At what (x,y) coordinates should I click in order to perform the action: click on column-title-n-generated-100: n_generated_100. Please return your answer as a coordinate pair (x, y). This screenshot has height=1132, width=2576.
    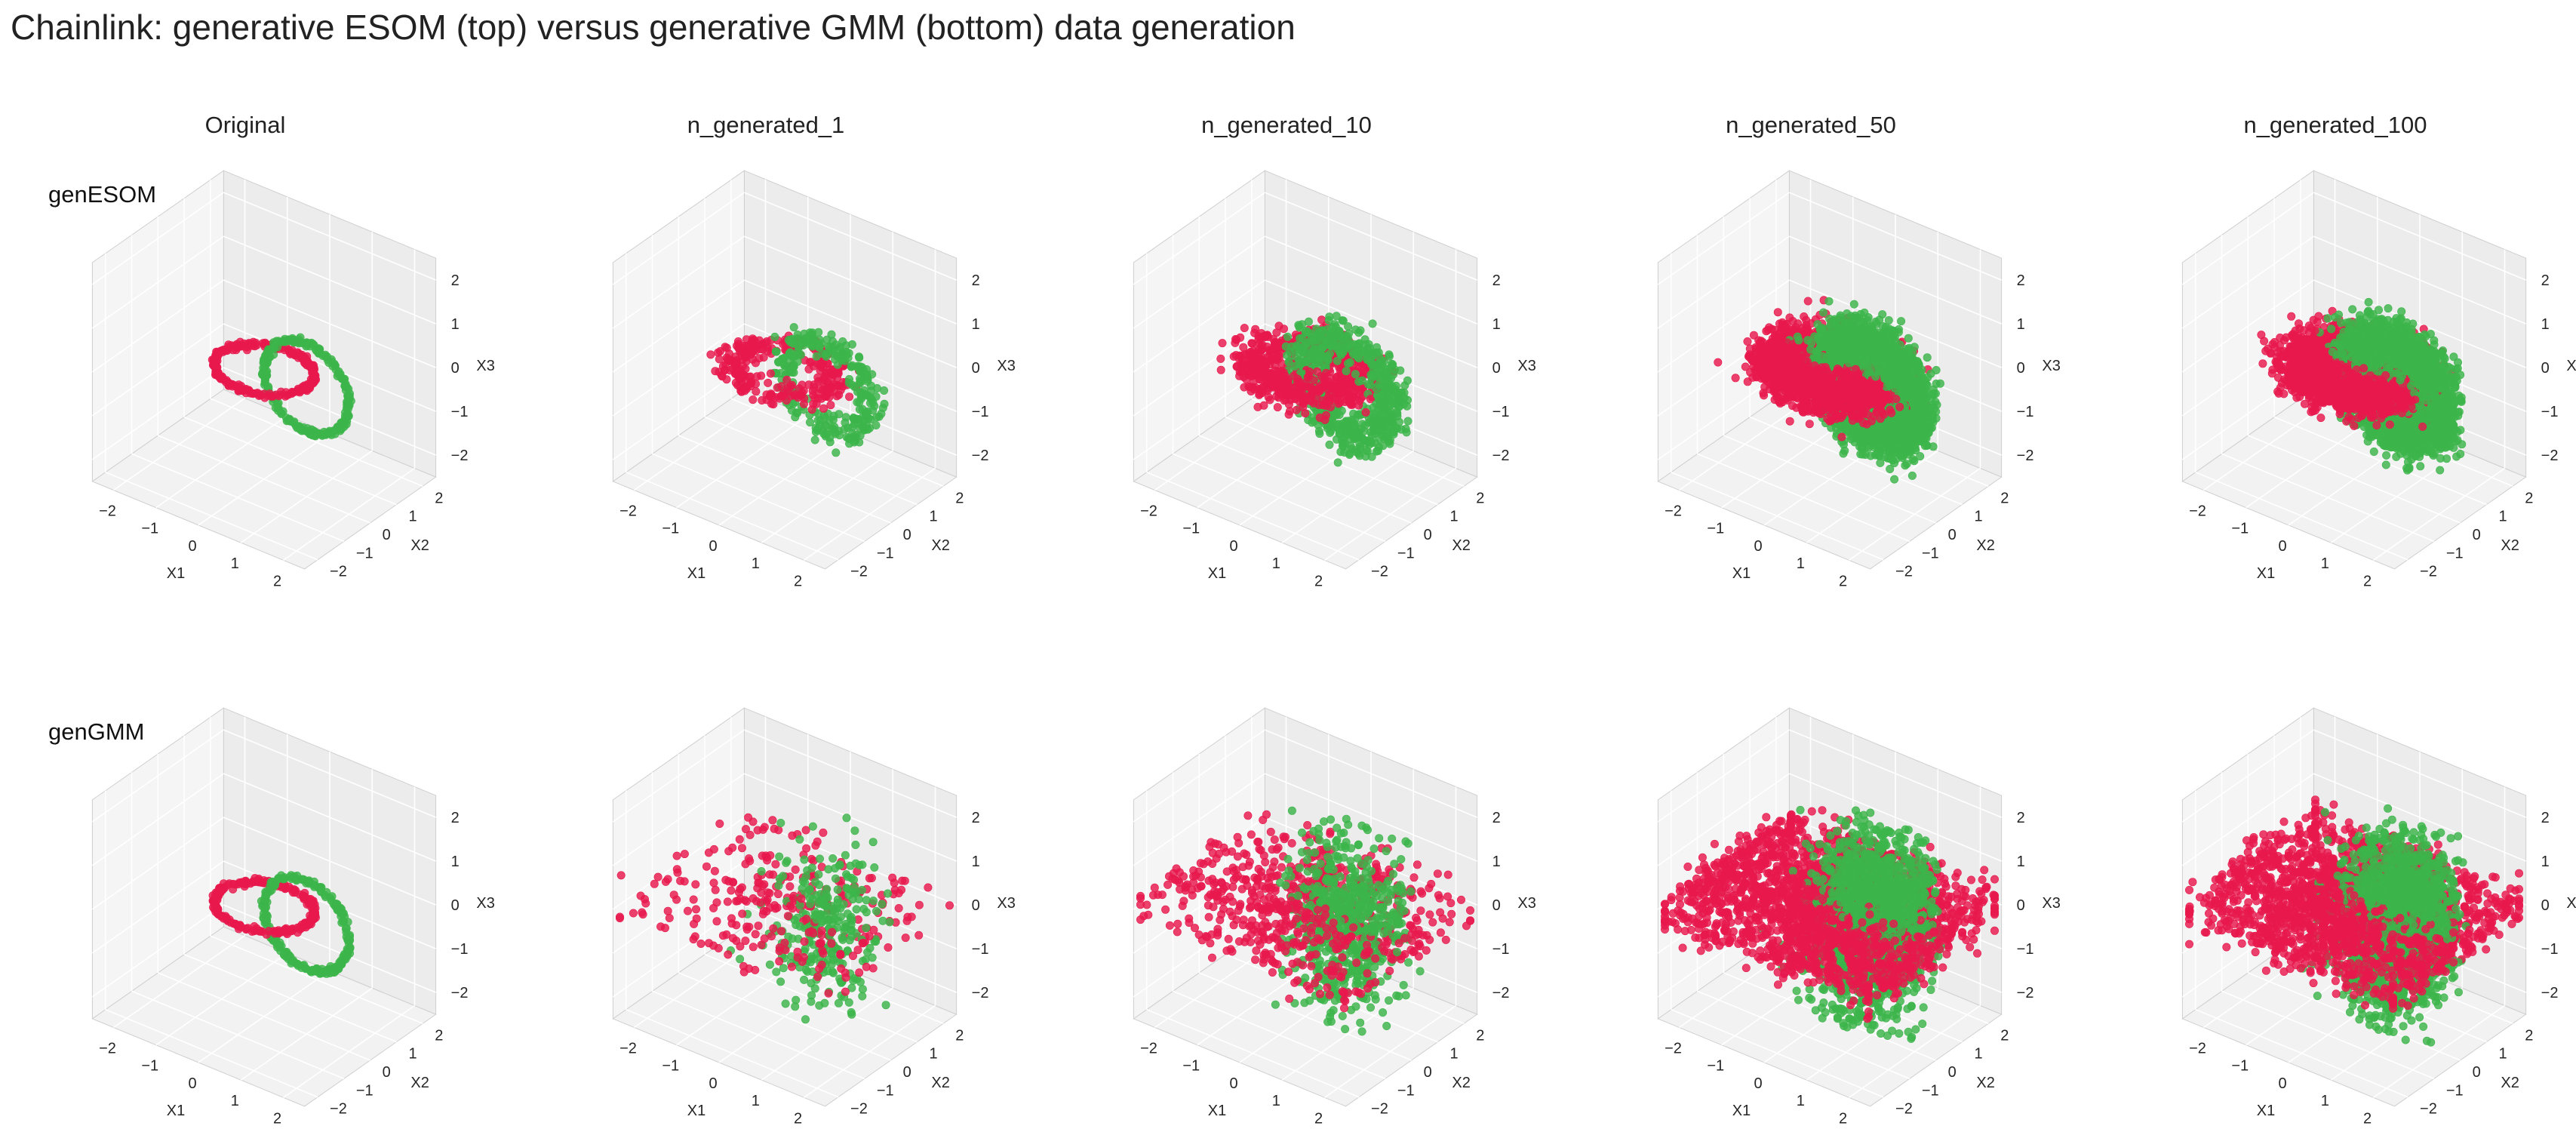
    Looking at the image, I should click on (2335, 125).